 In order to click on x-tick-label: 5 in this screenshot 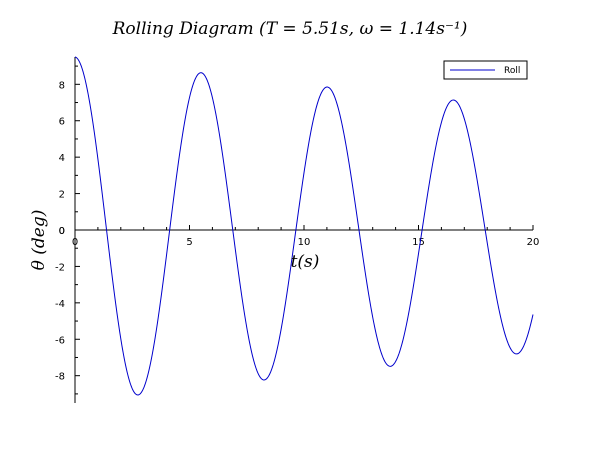, I will do `click(189, 242)`.